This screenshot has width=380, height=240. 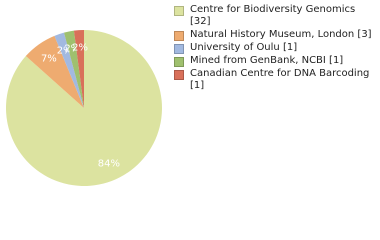 What do you see at coordinates (244, 47) in the screenshot?
I see `legend-label: University of Oulu [1]` at bounding box center [244, 47].